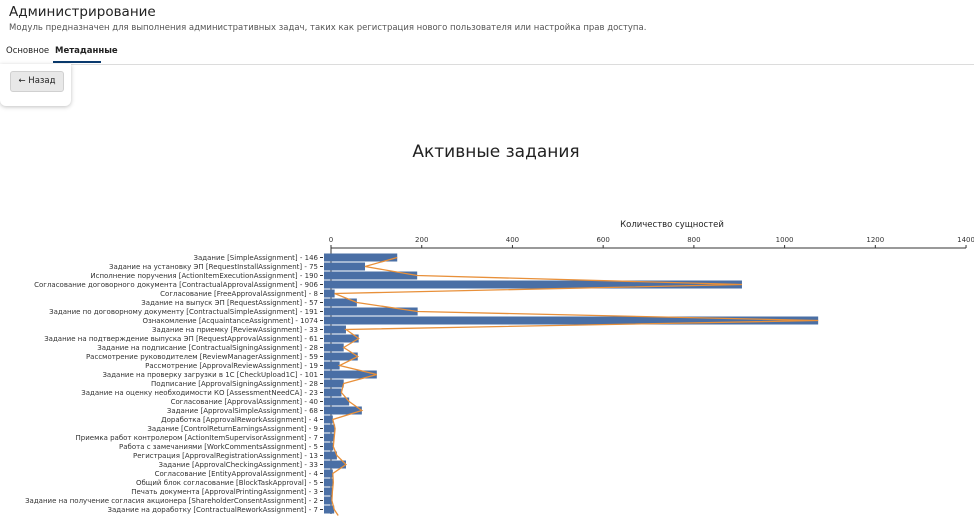  Describe the element at coordinates (875, 240) in the screenshot. I see `x-tick-label: 1200` at that location.